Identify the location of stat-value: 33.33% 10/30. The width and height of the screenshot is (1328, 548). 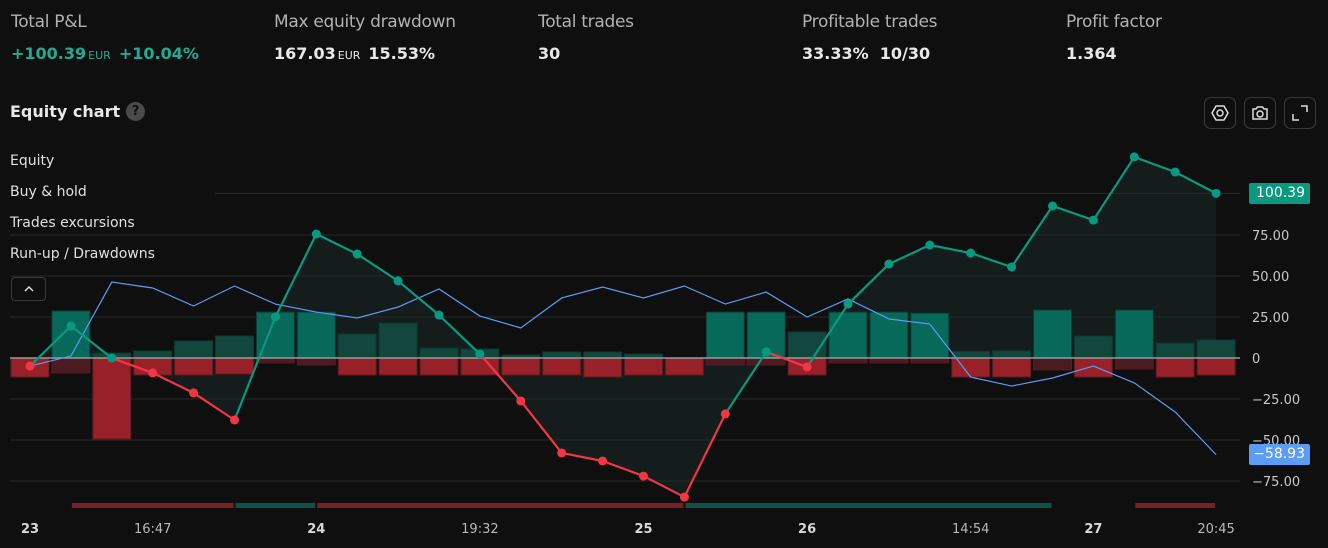
(866, 53).